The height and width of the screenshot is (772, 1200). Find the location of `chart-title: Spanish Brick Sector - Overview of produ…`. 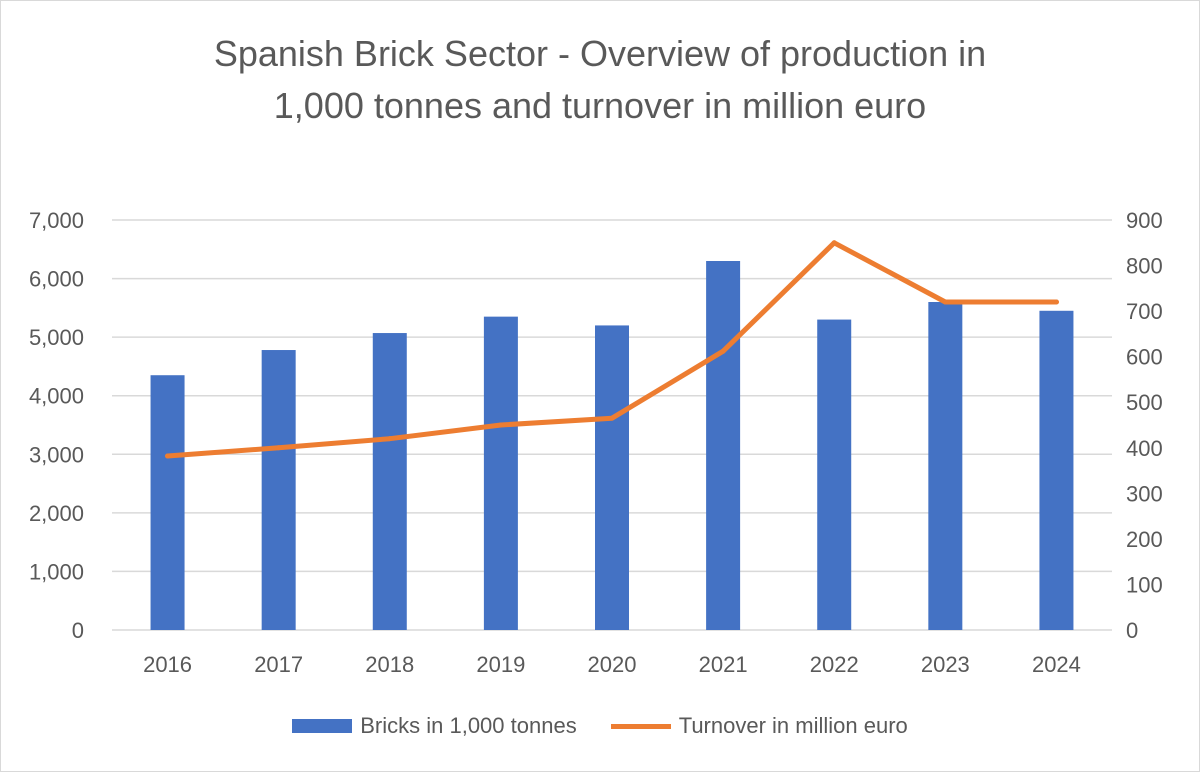

chart-title: Spanish Brick Sector - Overview of produ… is located at coordinates (600, 80).